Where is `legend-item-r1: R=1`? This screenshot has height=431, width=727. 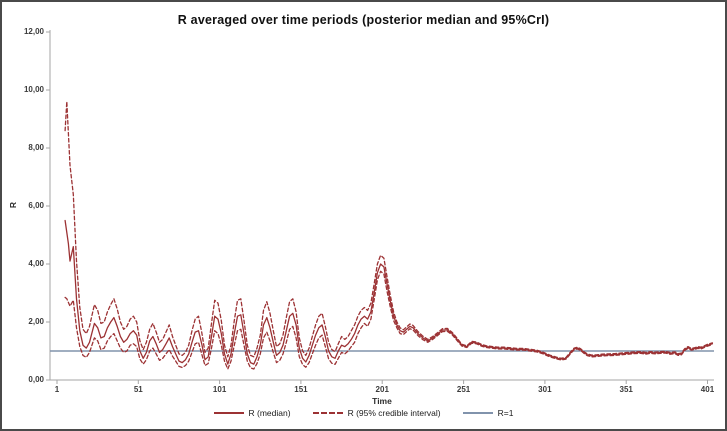
legend-item-r1: R=1 is located at coordinates (488, 413).